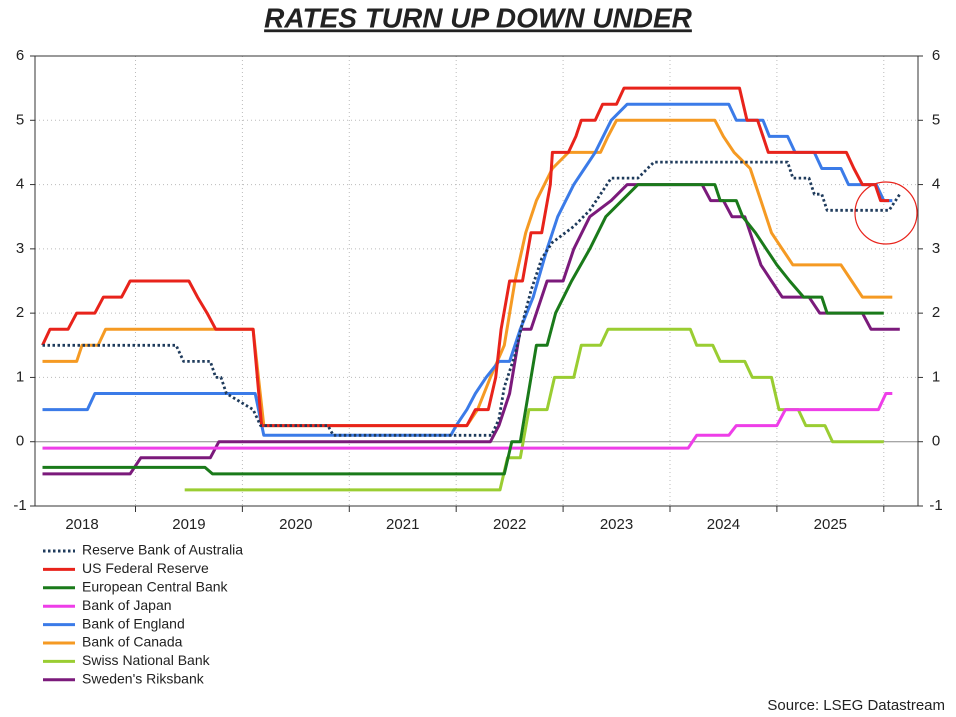 This screenshot has height=717, width=956. What do you see at coordinates (20, 312) in the screenshot?
I see `y-tick-label: 2` at bounding box center [20, 312].